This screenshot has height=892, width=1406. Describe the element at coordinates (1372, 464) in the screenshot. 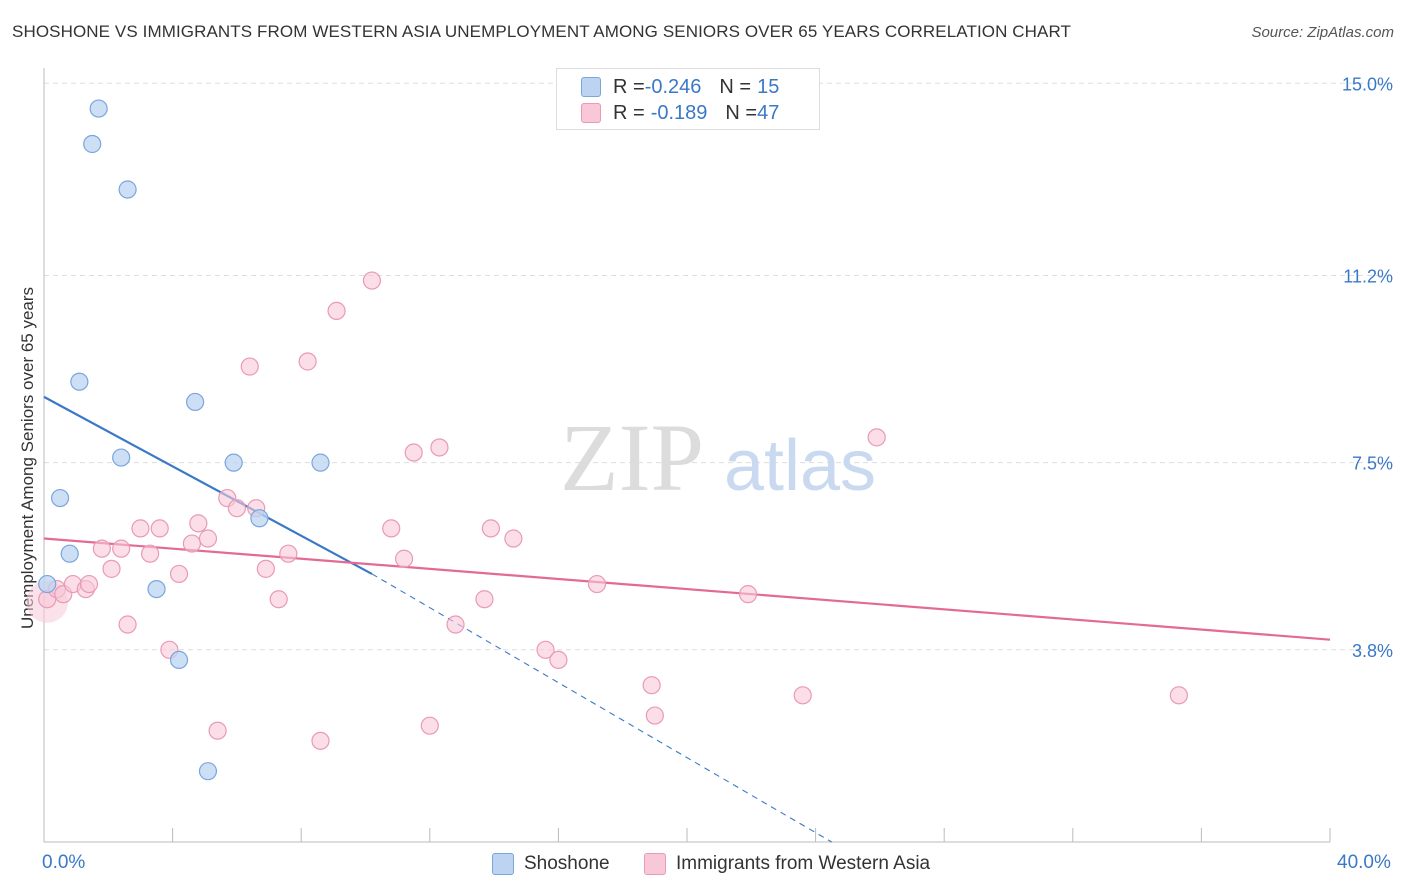

I see `y-tick-label: 7.5%` at that location.